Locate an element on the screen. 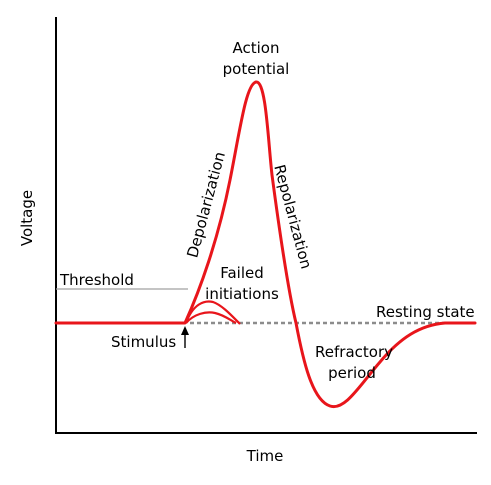 Image resolution: width=491 pixels, height=485 pixels. refractory-period-label-line2: period is located at coordinates (352, 373).